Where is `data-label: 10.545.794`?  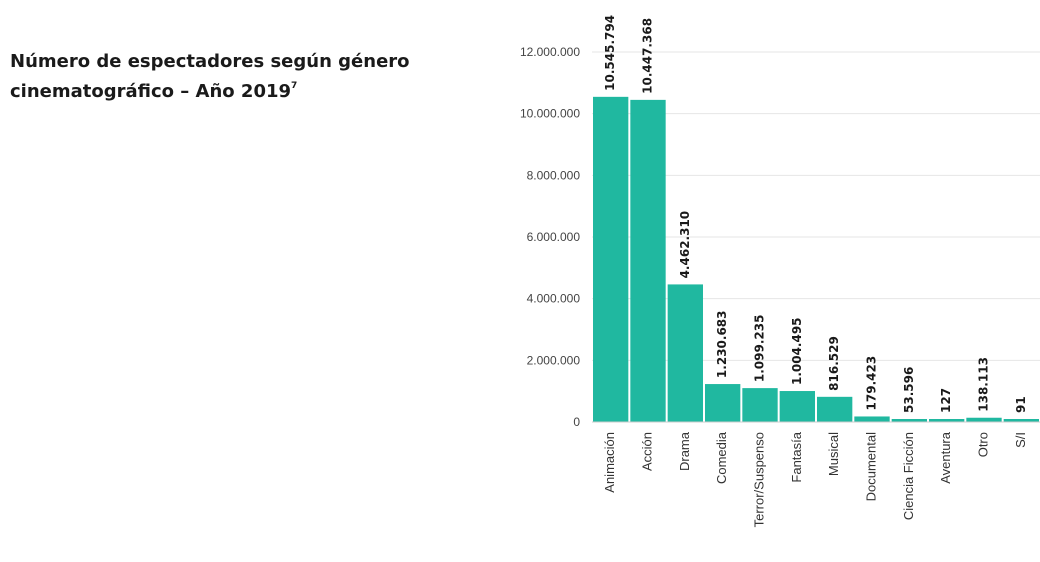 data-label: 10.545.794 is located at coordinates (610, 53).